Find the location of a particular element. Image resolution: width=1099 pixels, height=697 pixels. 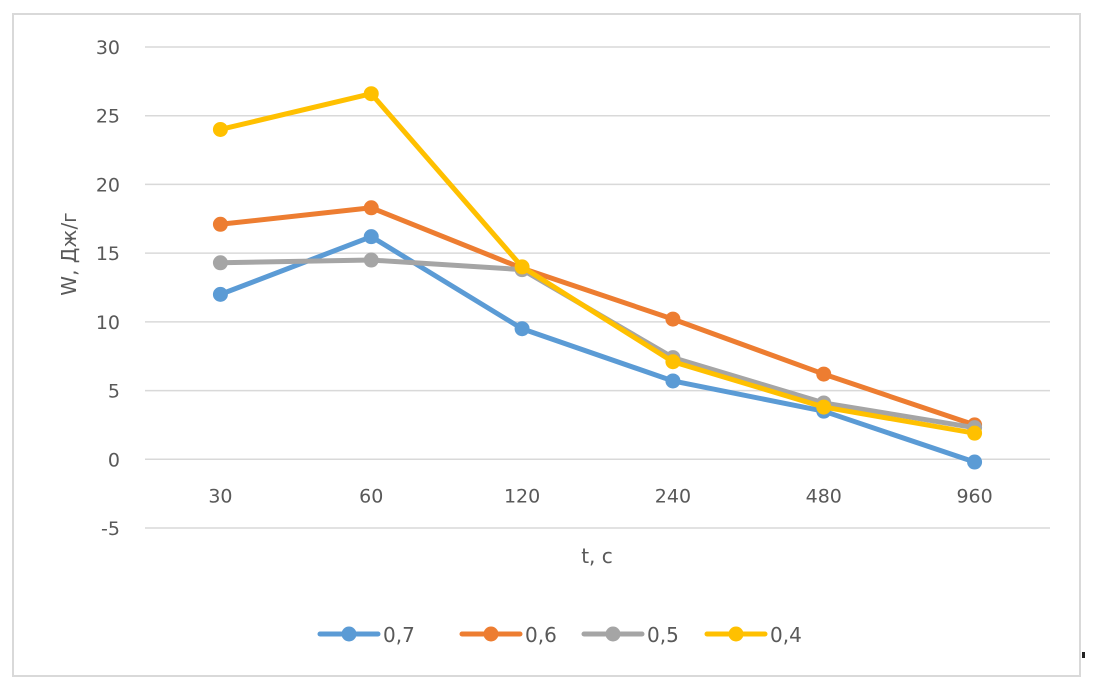

legend-label: 0,6 is located at coordinates (541, 635).